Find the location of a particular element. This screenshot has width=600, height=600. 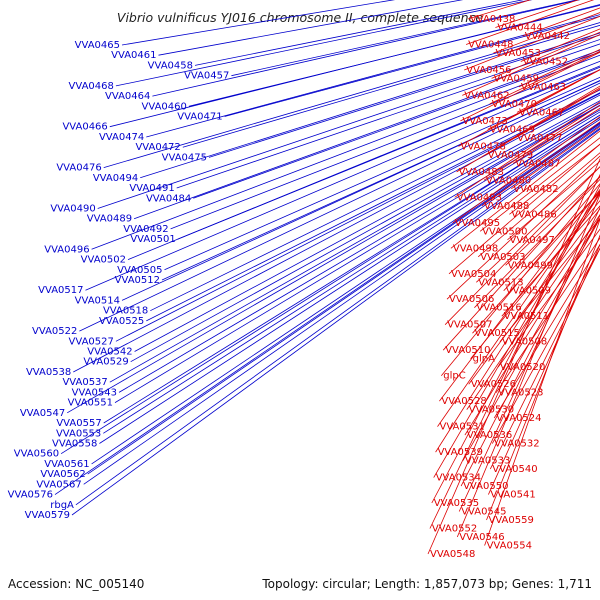

reverse-gene-label: VVA0553 is located at coordinates (78, 433).